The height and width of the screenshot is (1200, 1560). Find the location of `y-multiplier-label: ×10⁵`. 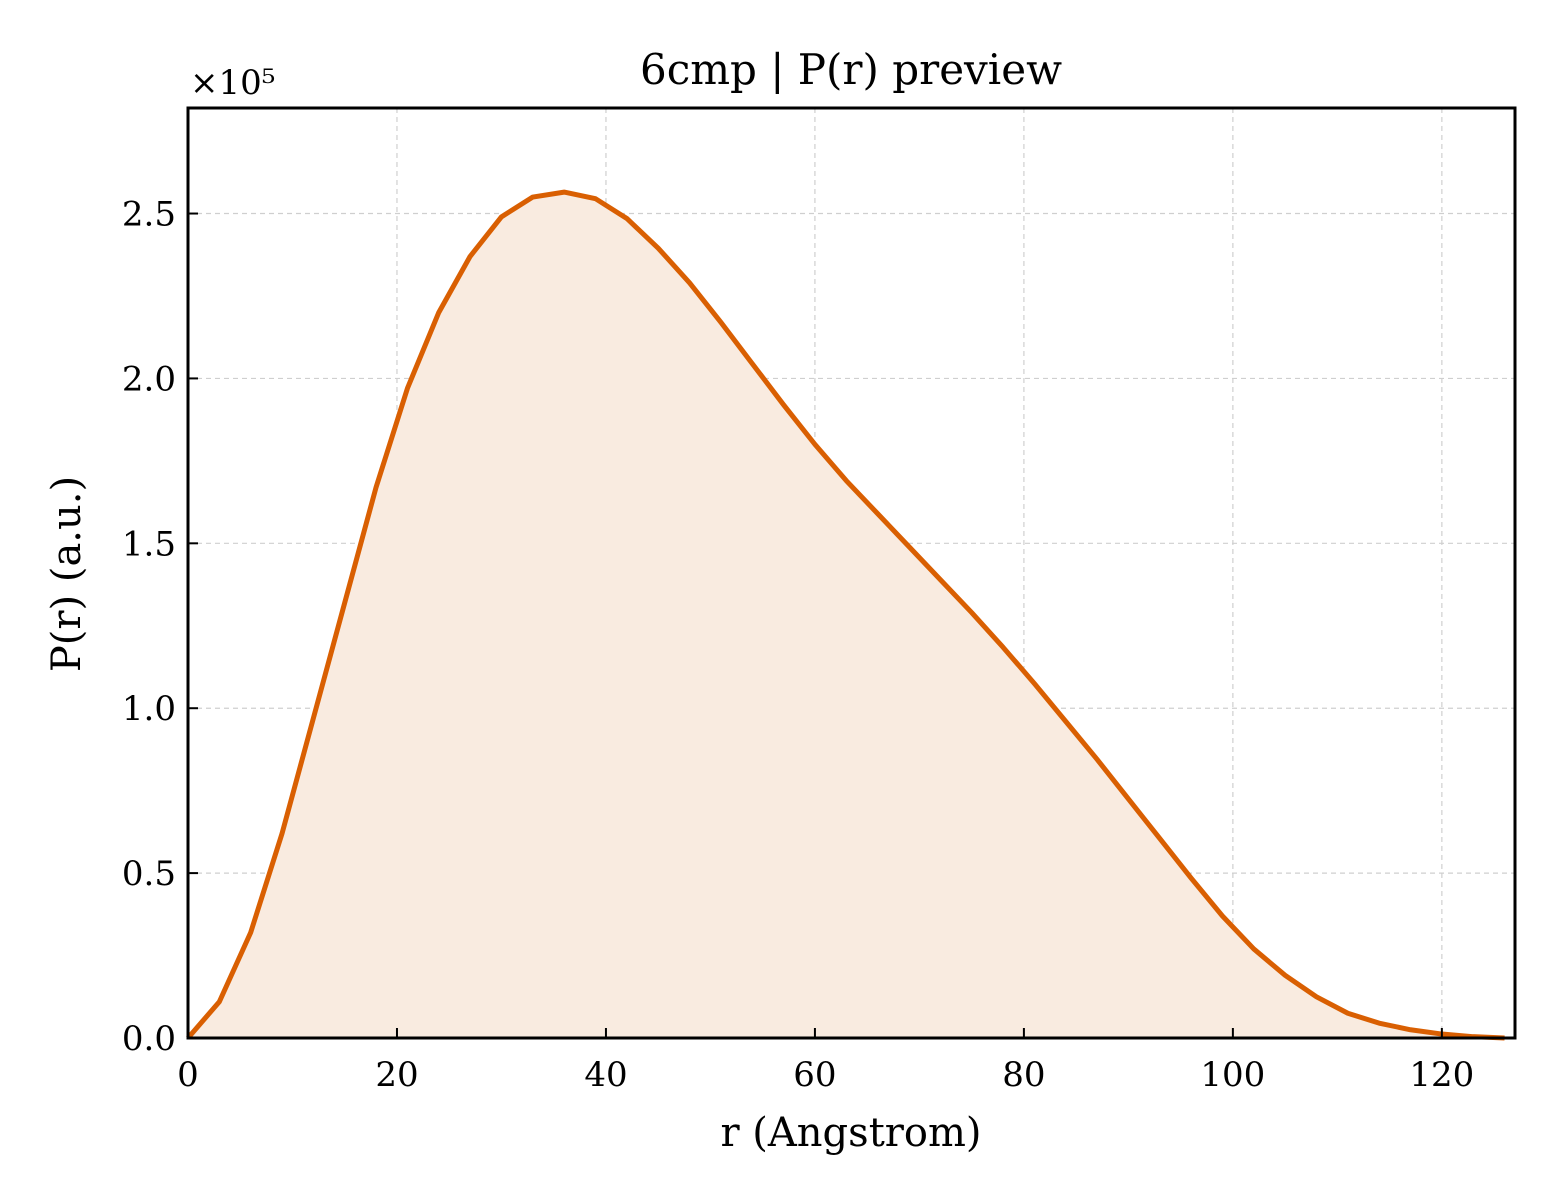

y-multiplier-label: ×10⁵ is located at coordinates (232, 83).